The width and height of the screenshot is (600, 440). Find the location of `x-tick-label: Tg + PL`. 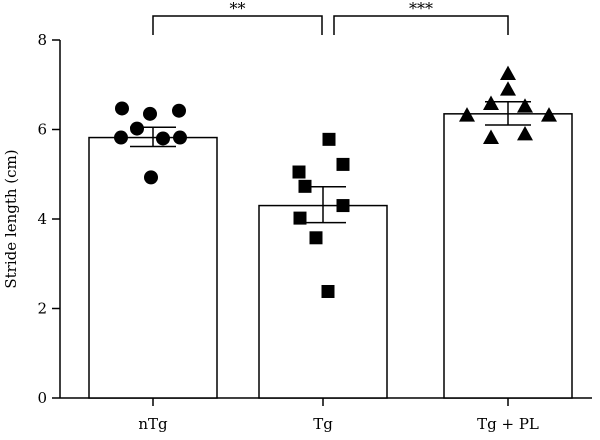

x-tick-label: Tg + PL is located at coordinates (508, 424).